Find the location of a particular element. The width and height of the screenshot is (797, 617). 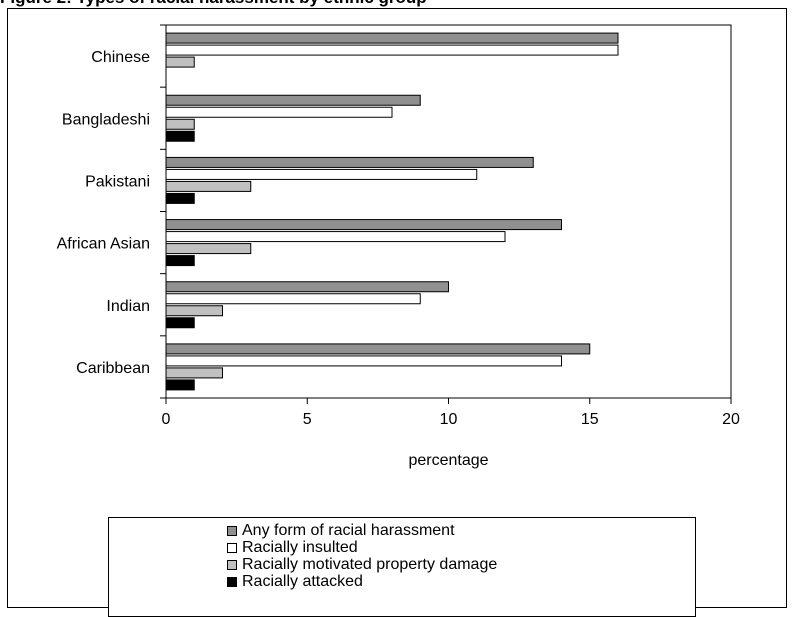

legend-label: Racially motivated property damage is located at coordinates (370, 564).